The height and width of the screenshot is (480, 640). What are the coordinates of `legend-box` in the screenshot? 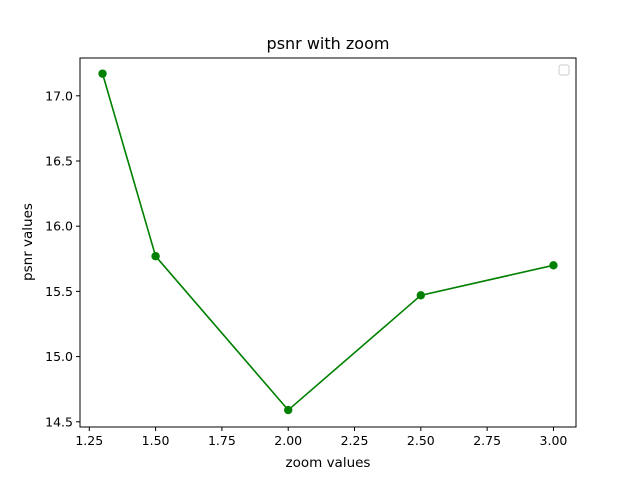 It's located at (564, 70).